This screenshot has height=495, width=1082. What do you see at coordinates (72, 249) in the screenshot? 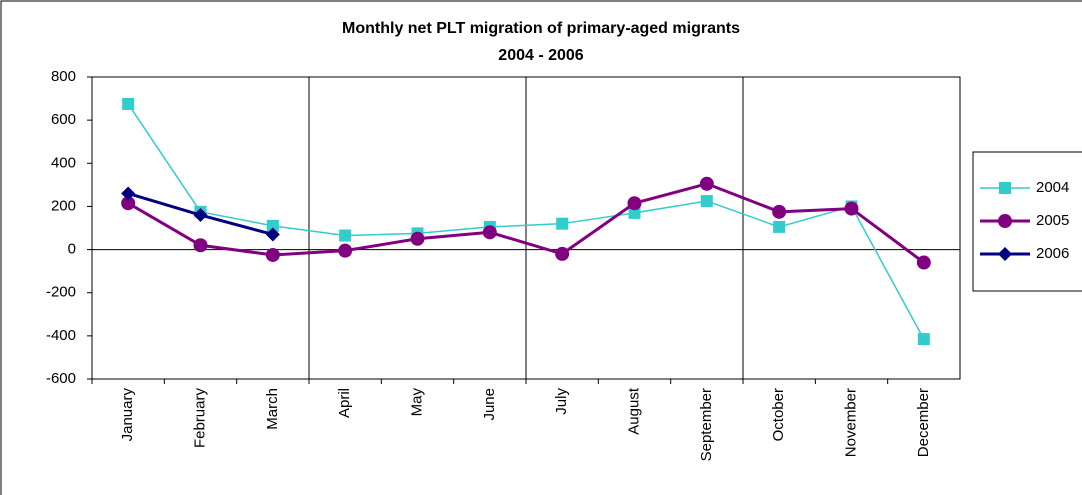
I see `y-tick-label: 0` at bounding box center [72, 249].